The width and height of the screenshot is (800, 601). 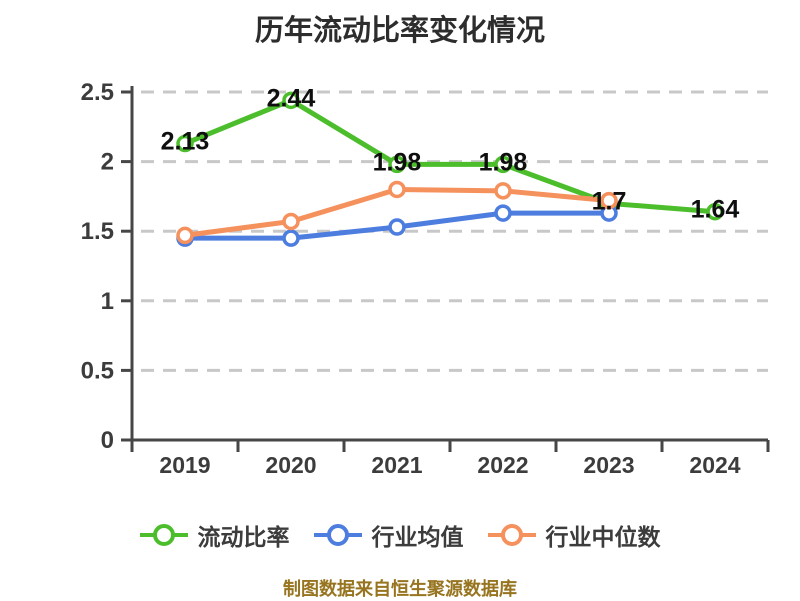 What do you see at coordinates (97, 370) in the screenshot?
I see `y-tick-label: 0.5` at bounding box center [97, 370].